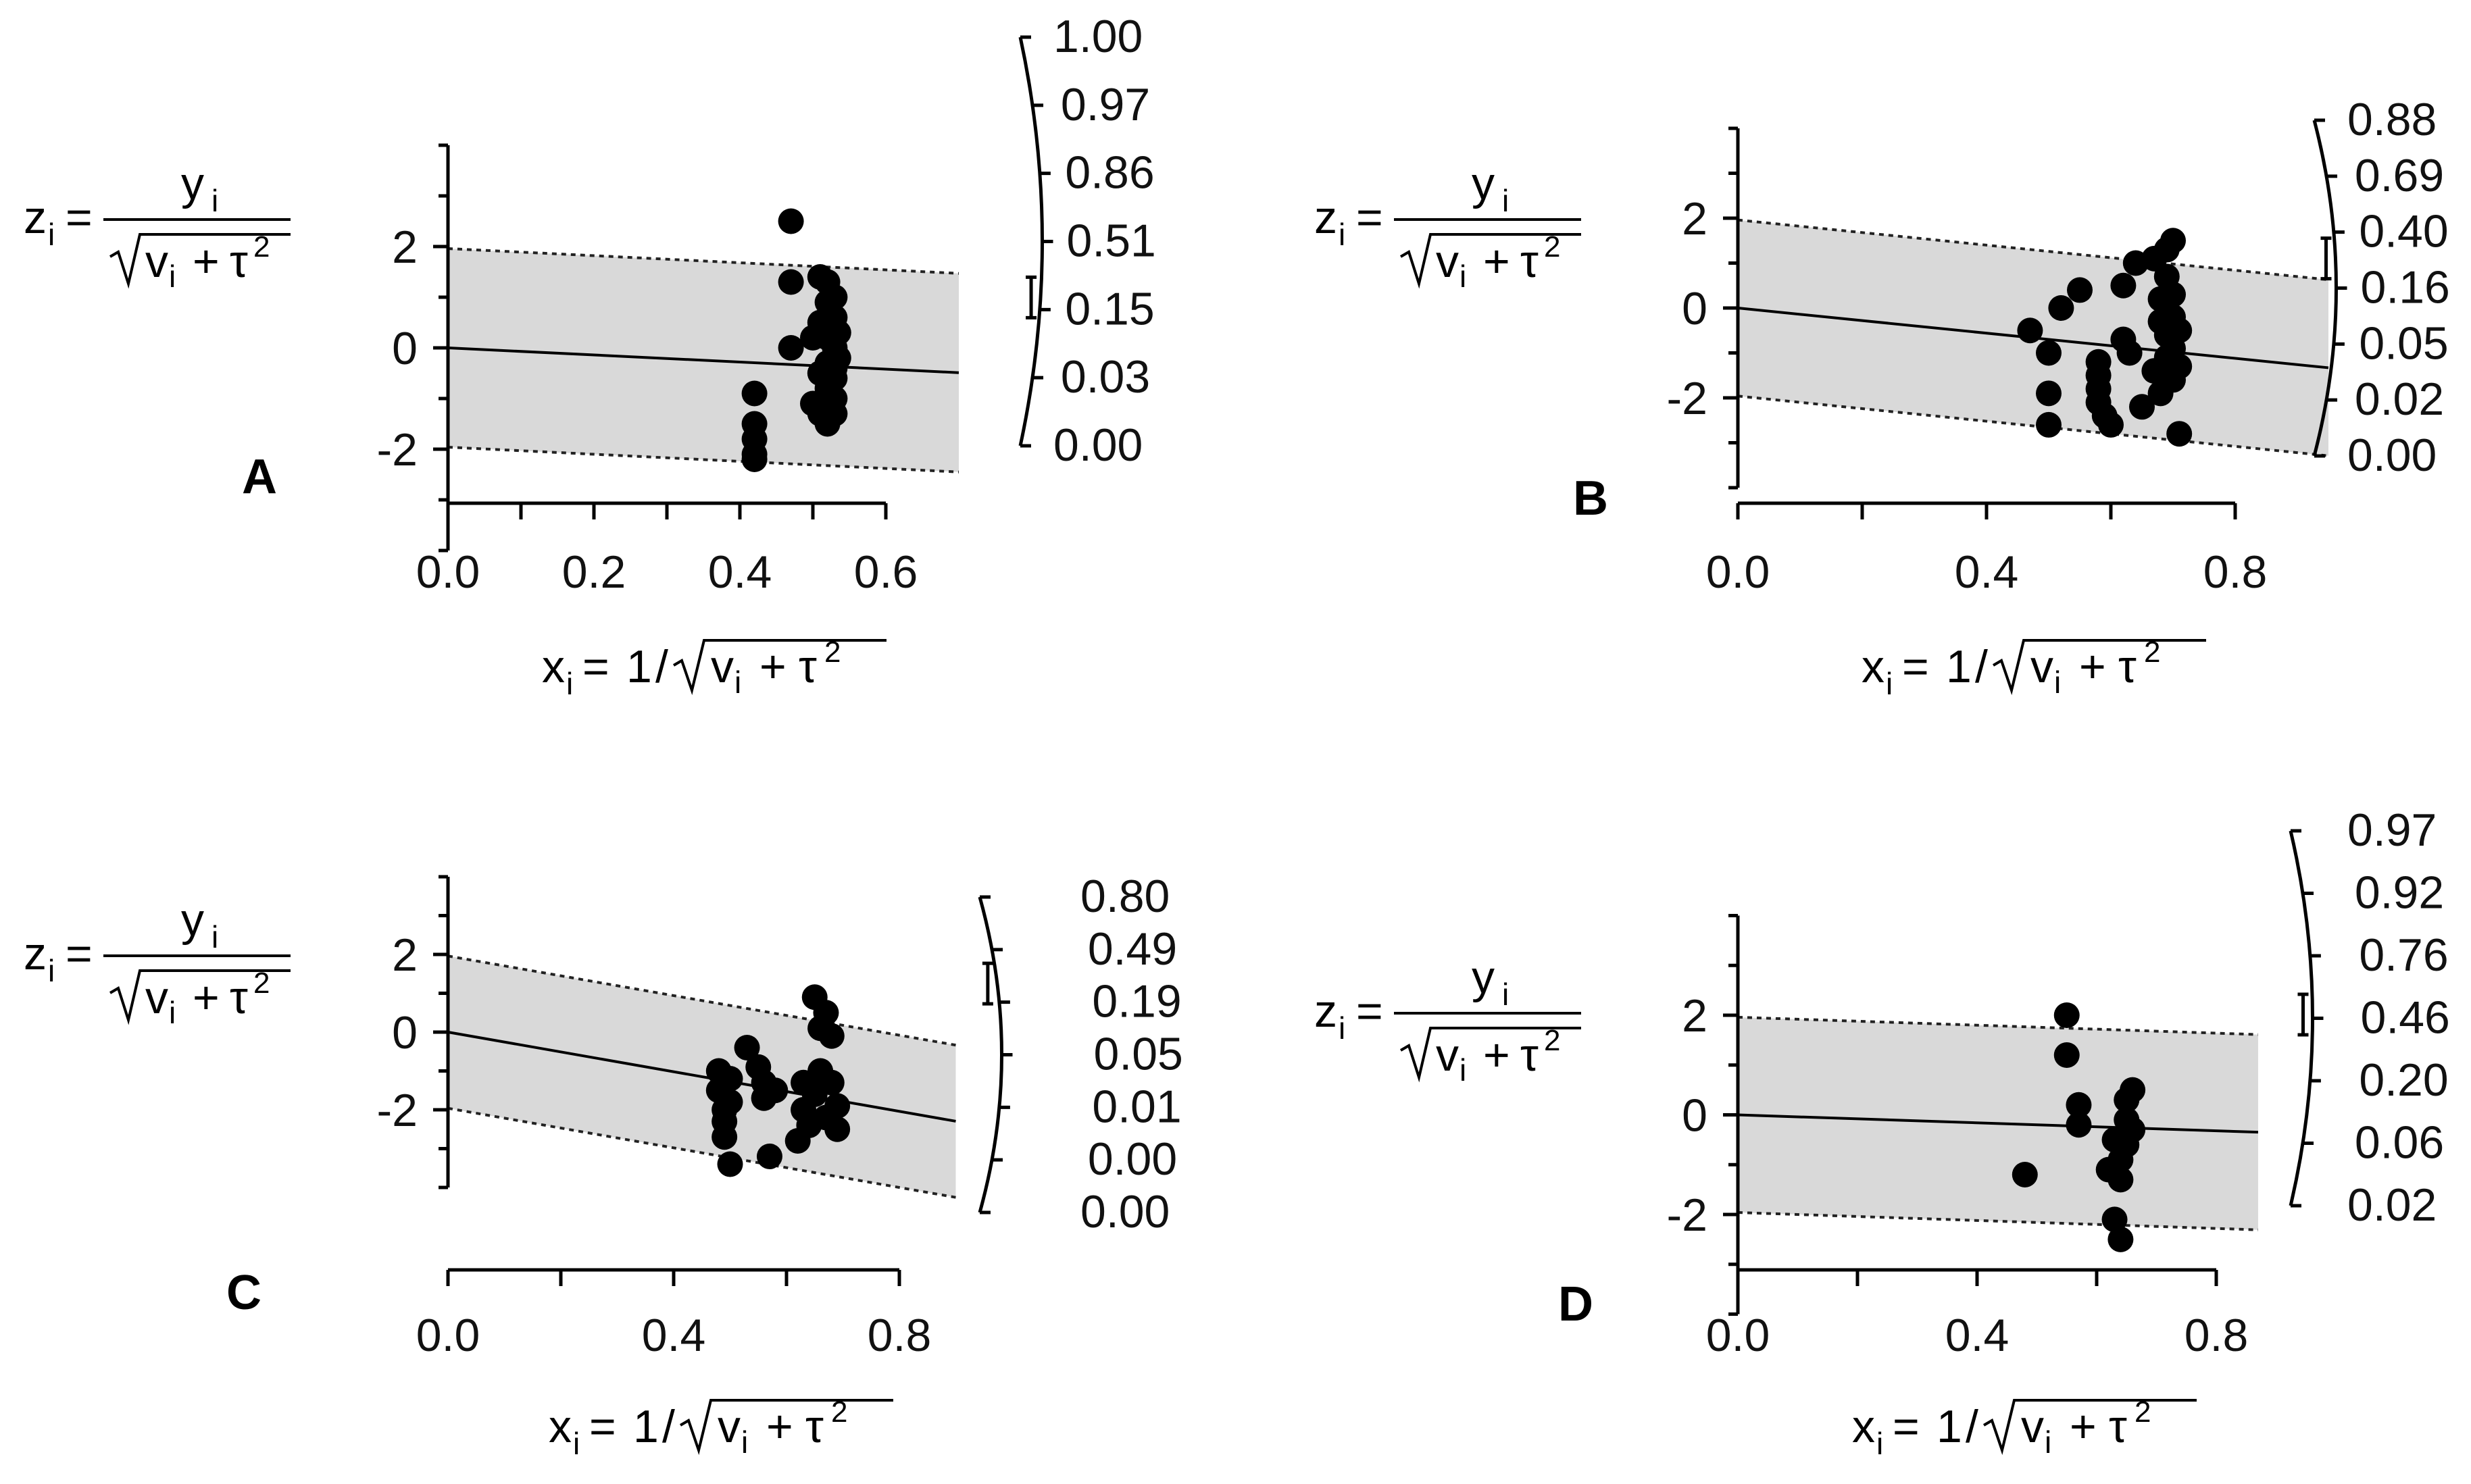 Image resolution: width=2471 pixels, height=1484 pixels. Describe the element at coordinates (808, 666) in the screenshot. I see `x-formula-tau: τ` at that location.